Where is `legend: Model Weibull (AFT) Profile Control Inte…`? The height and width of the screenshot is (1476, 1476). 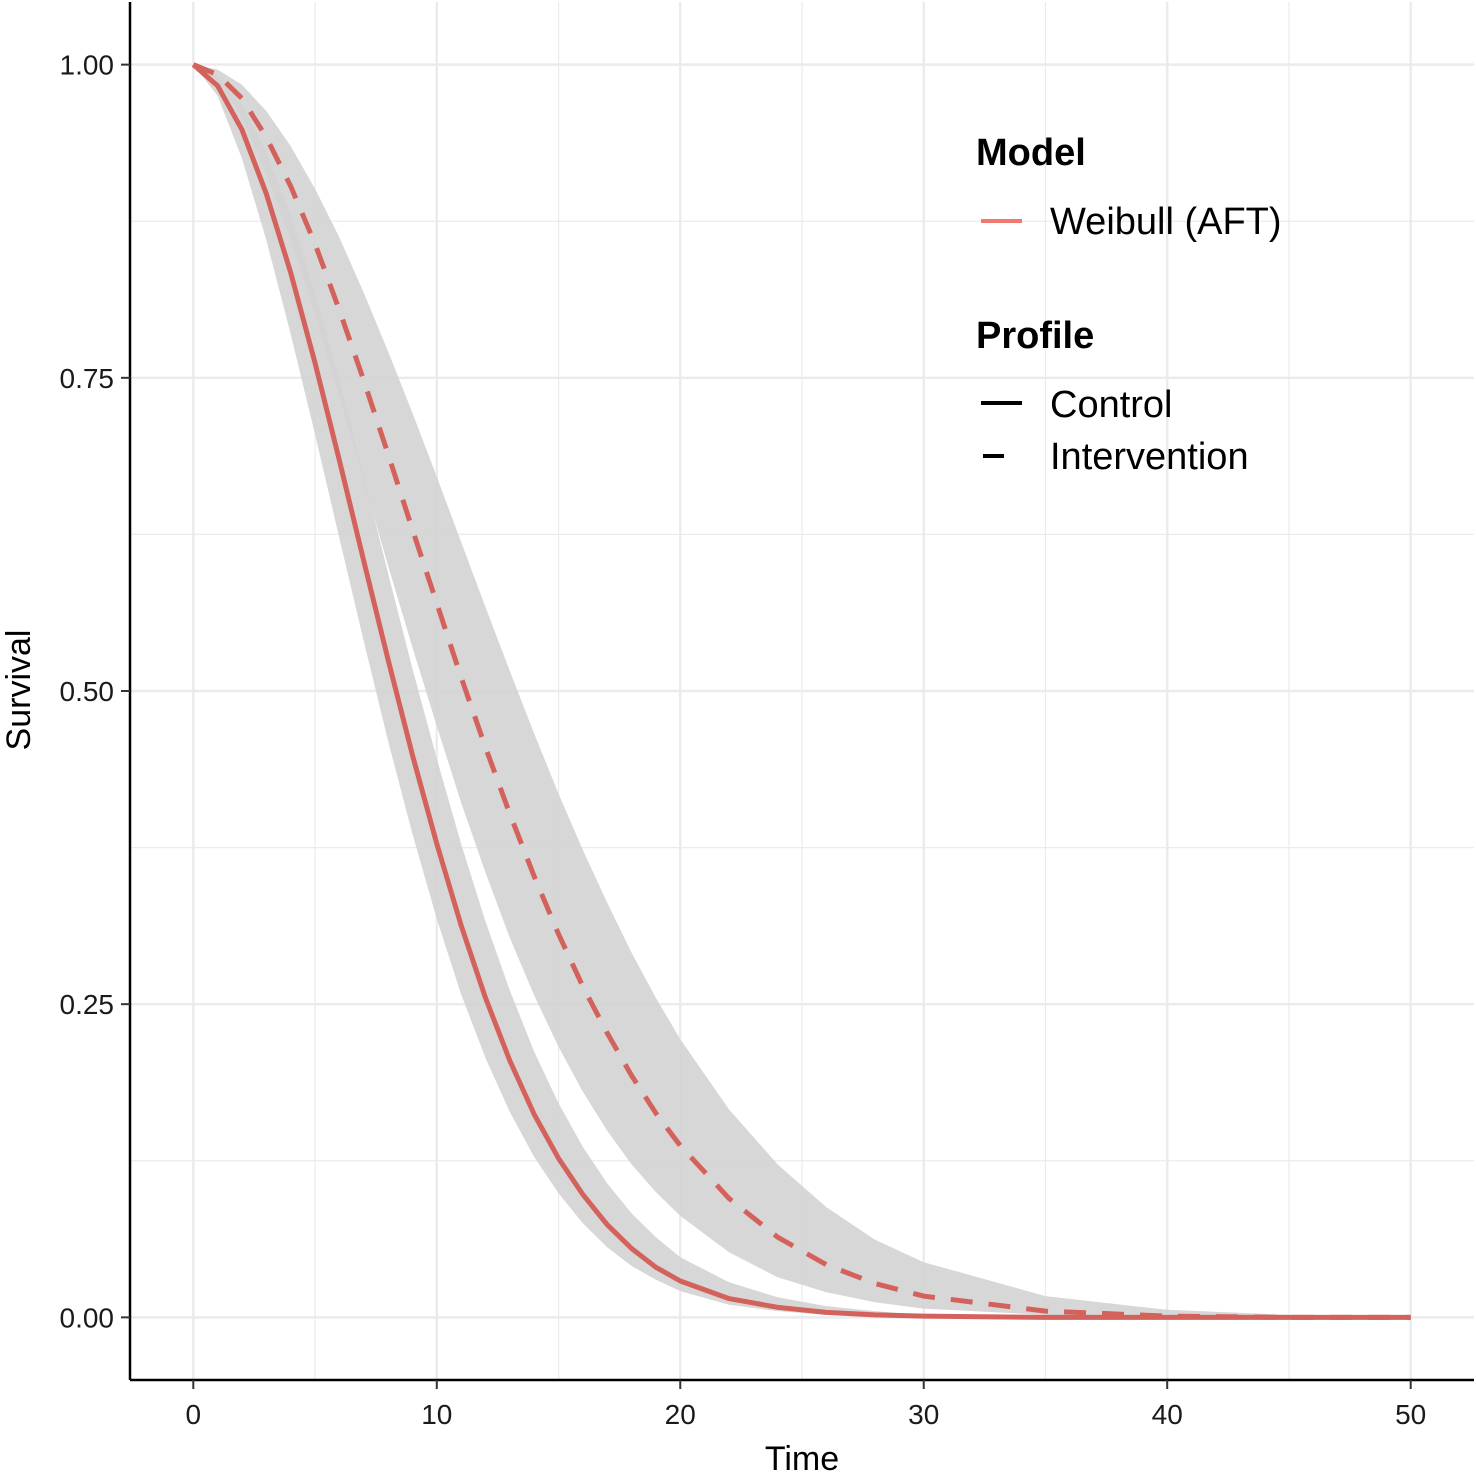
legend: Model Weibull (AFT) Profile Control Inte… is located at coordinates (1129, 305).